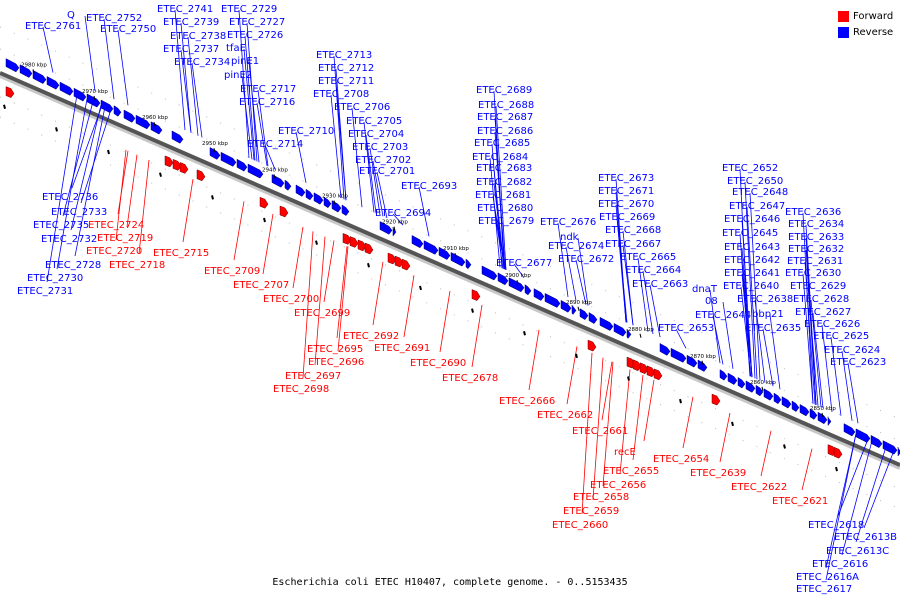 The height and width of the screenshot is (604, 900). I want to click on reverse-gene-label: dnaT, so click(705, 289).